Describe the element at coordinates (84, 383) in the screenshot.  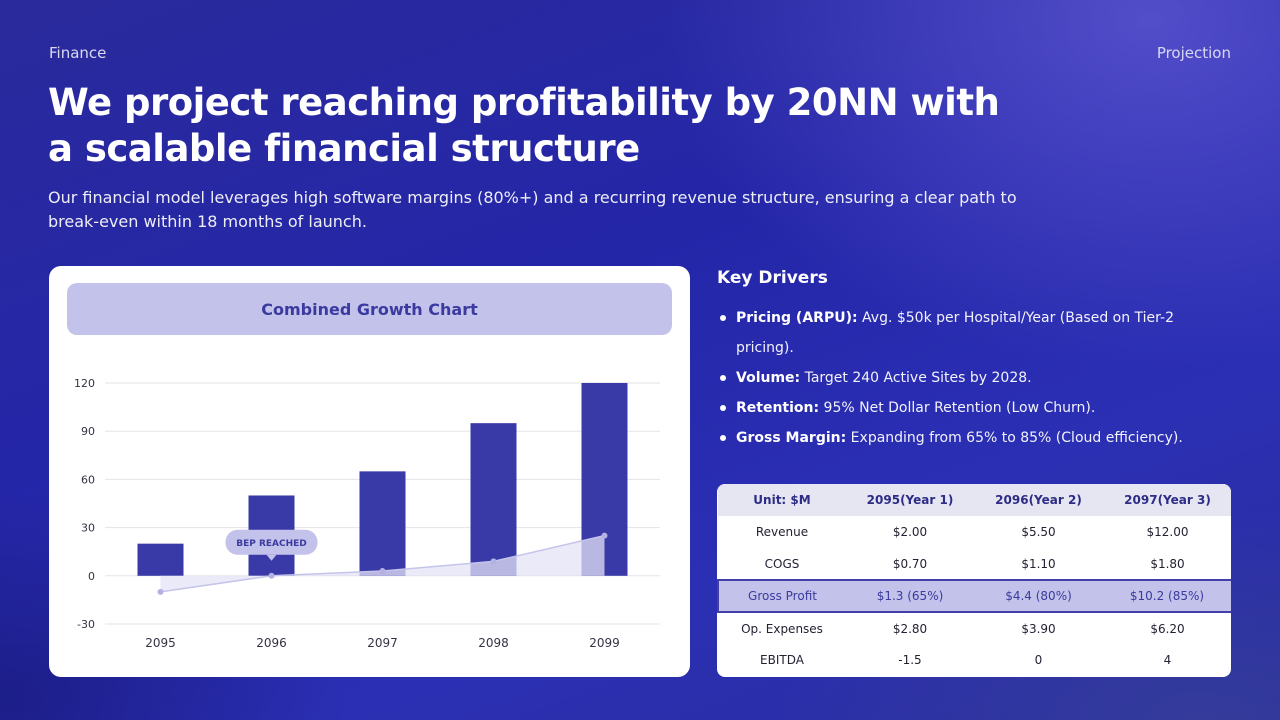
I see `y-tick-label: 120` at that location.